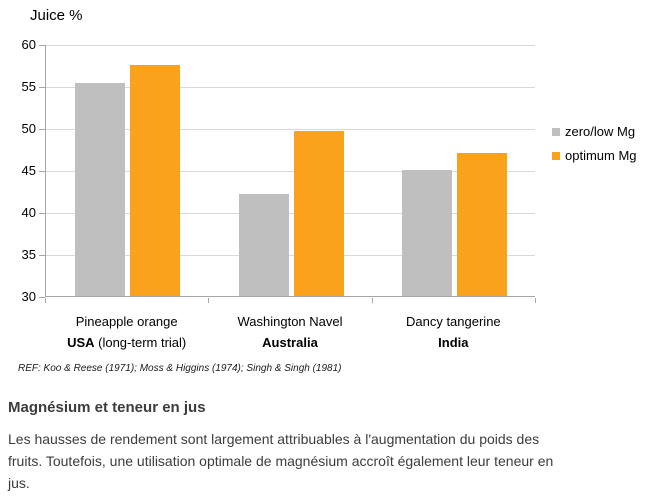  I want to click on category-region: USA (long-term trial), so click(127, 342).